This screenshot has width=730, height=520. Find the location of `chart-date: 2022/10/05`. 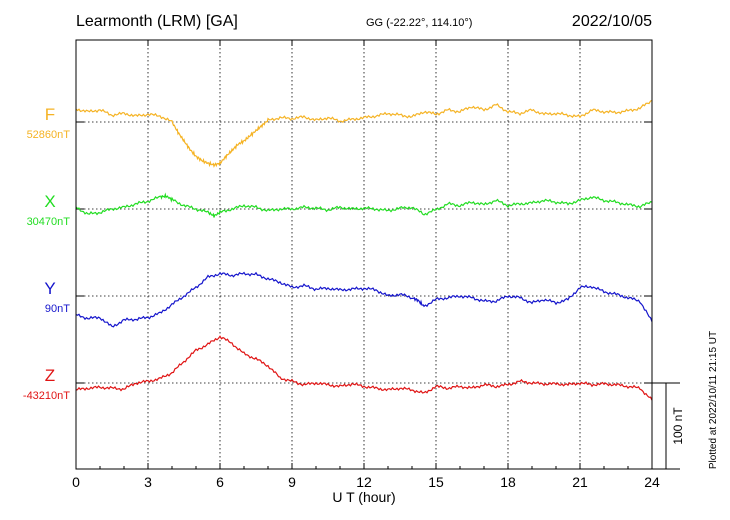

chart-date: 2022/10/05 is located at coordinates (612, 21).